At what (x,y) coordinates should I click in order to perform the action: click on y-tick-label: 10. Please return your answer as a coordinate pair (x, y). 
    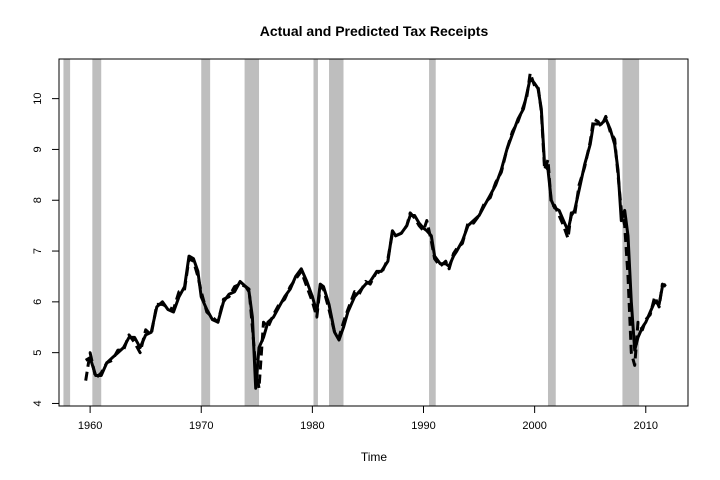
    Looking at the image, I should click on (38, 99).